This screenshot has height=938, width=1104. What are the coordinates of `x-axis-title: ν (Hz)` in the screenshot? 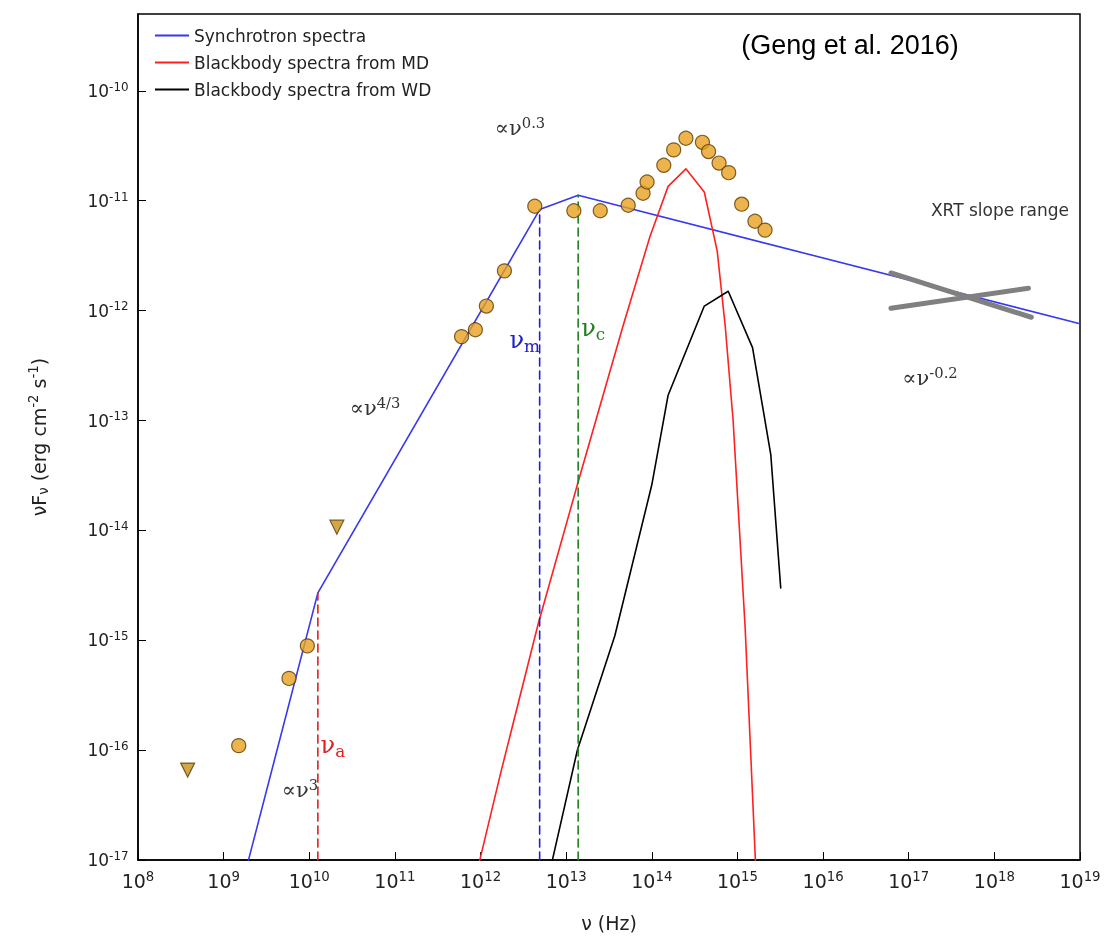 It's located at (609, 923).